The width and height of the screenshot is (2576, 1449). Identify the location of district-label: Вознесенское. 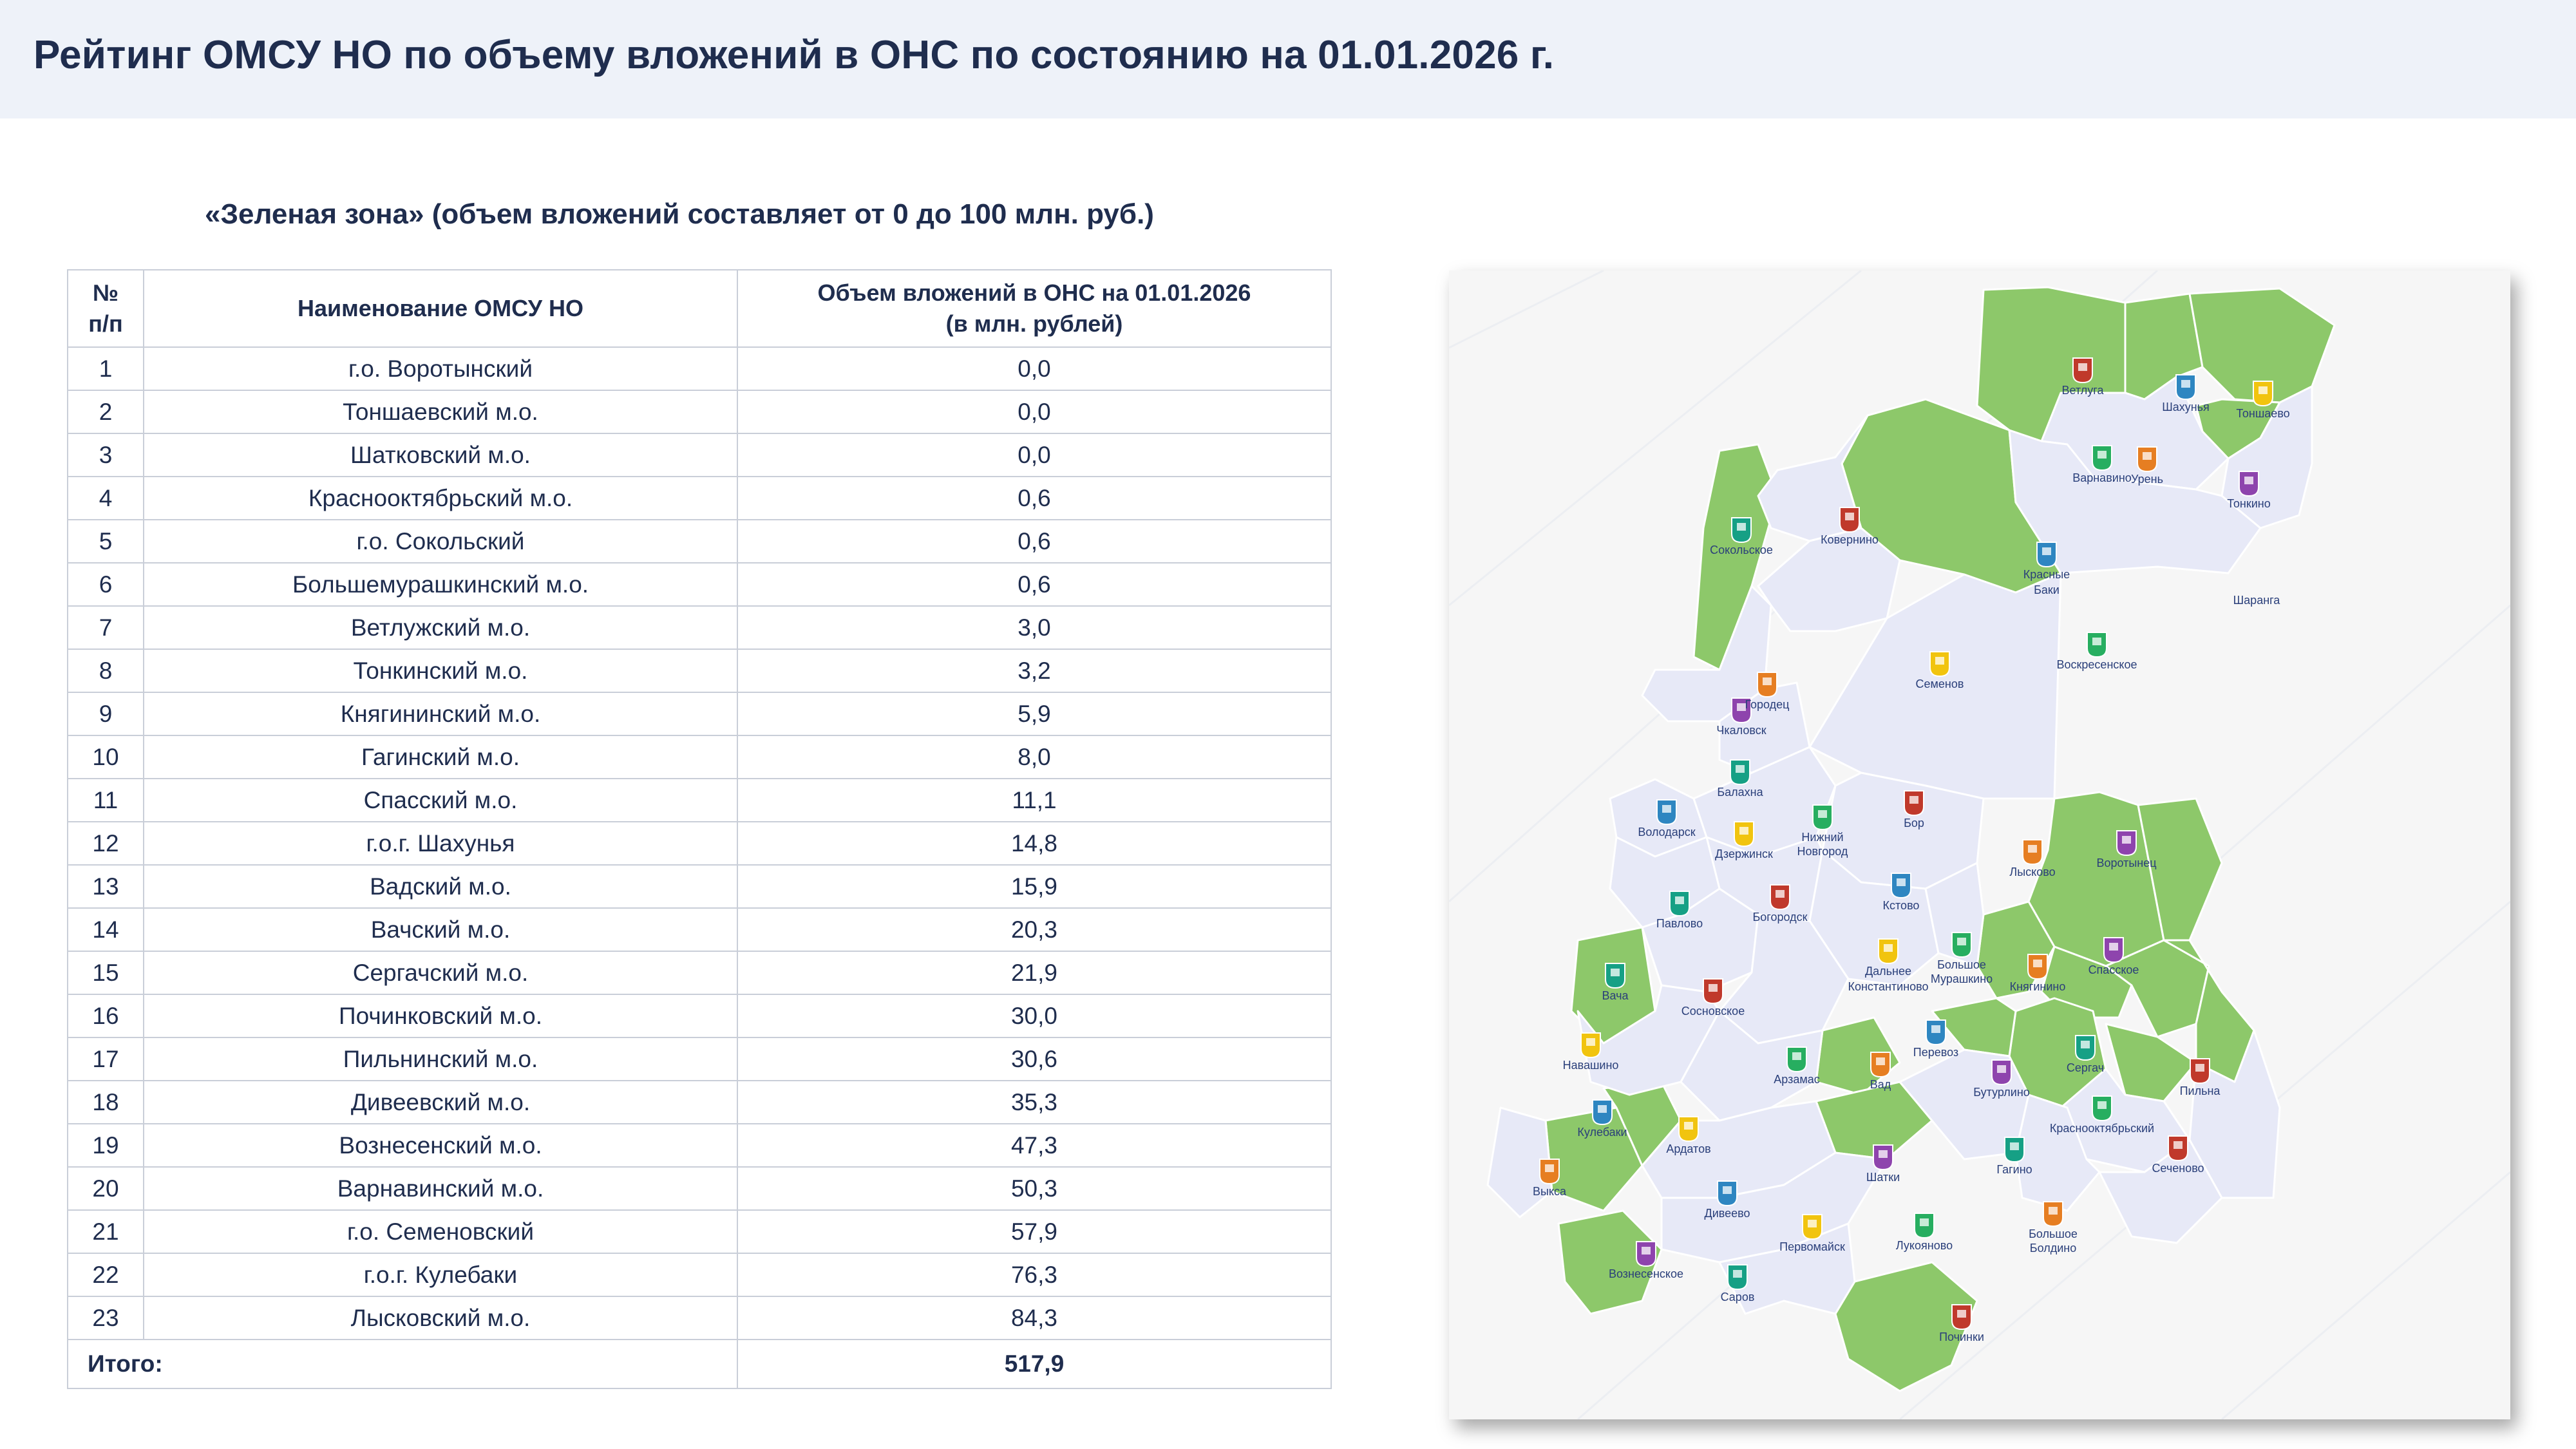
(1646, 1273).